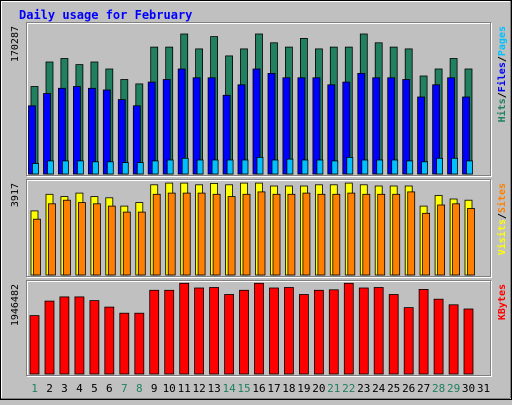 The width and height of the screenshot is (512, 405). Describe the element at coordinates (109, 388) in the screenshot. I see `x-label-day-6: 6` at that location.